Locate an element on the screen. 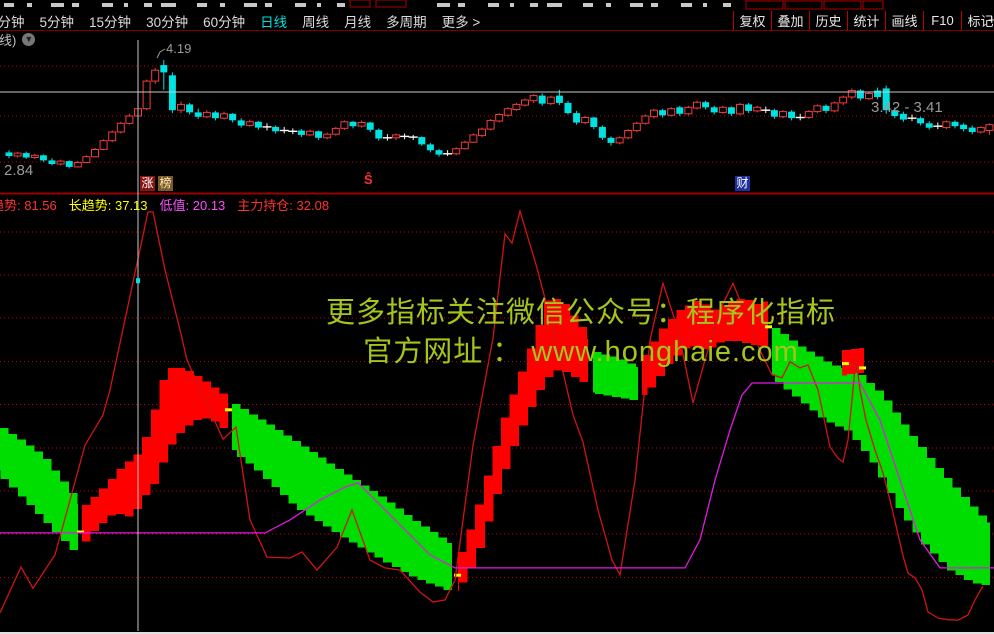  tool-button-标记: 标记 is located at coordinates (977, 20).